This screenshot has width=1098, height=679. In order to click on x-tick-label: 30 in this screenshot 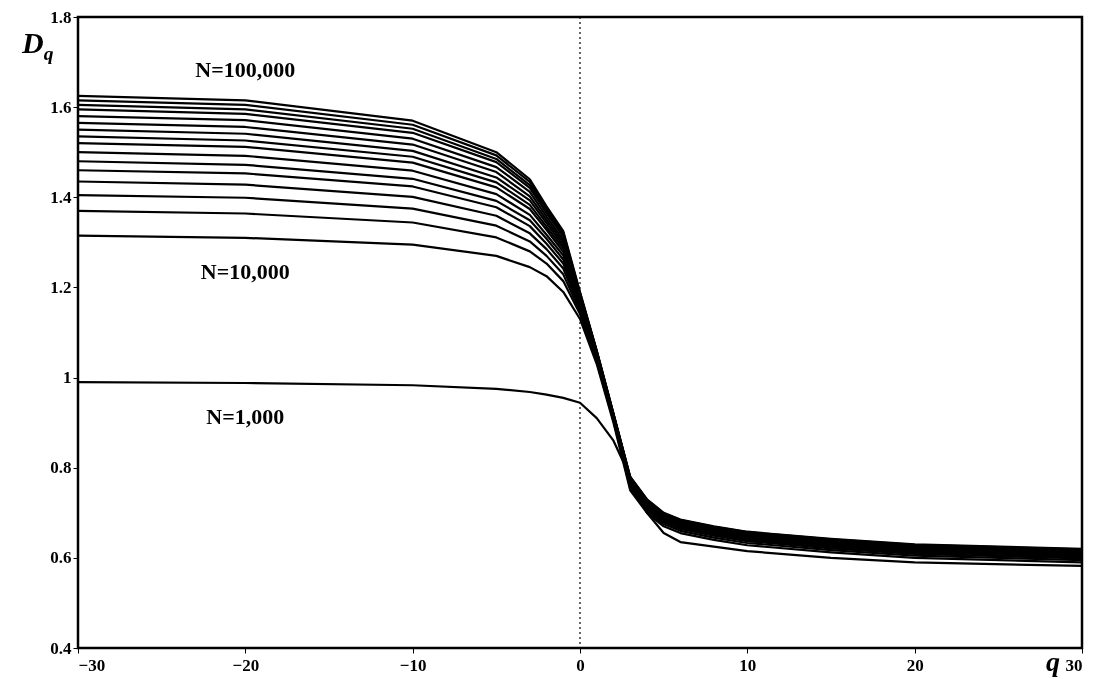, I will do `click(1074, 665)`.